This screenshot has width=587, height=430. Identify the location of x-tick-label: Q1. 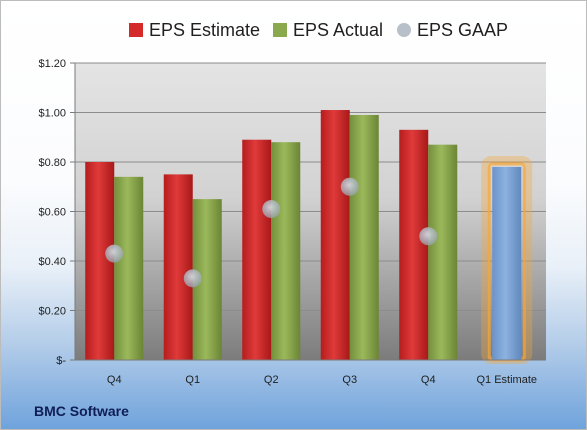
(192, 380).